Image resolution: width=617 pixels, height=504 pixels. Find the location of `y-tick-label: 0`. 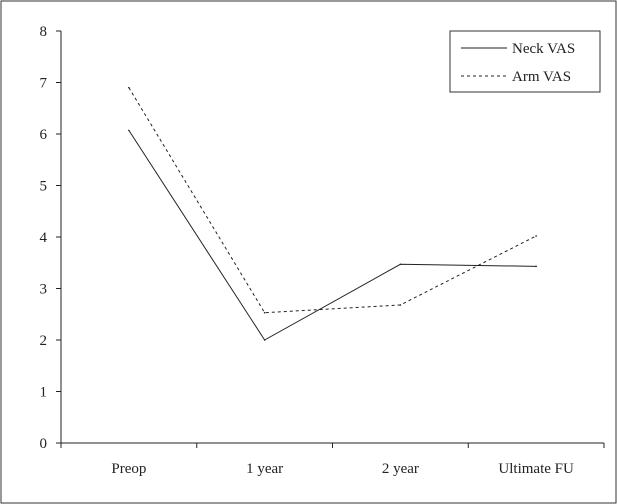

y-tick-label: 0 is located at coordinates (44, 444).